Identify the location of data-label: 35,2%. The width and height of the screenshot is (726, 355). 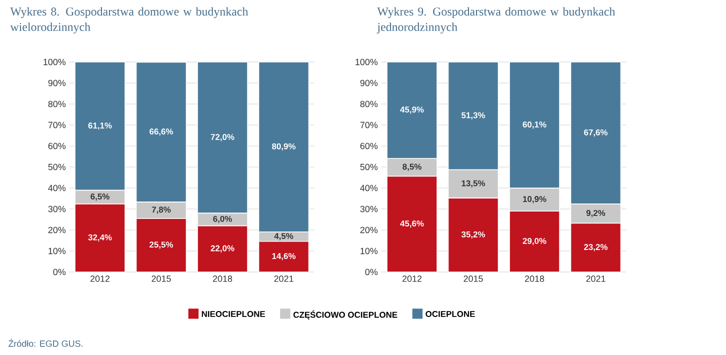
(473, 235).